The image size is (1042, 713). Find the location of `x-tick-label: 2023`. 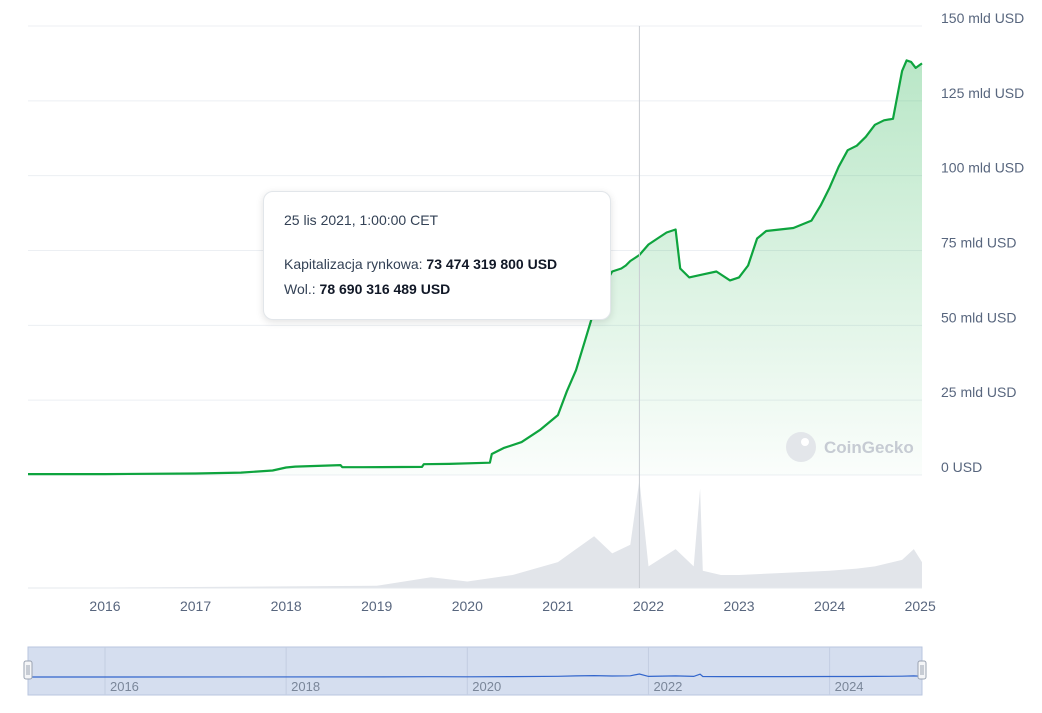

x-tick-label: 2023 is located at coordinates (738, 606).